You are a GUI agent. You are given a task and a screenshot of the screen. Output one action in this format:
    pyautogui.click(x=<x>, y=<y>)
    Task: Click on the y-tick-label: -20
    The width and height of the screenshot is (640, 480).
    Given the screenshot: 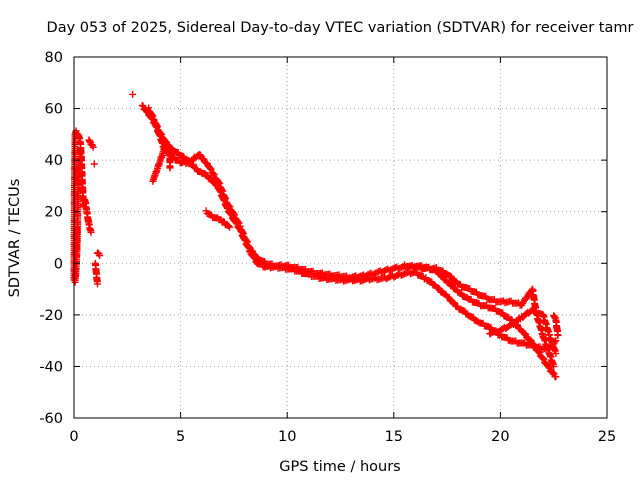 What is the action you would take?
    pyautogui.click(x=51, y=316)
    